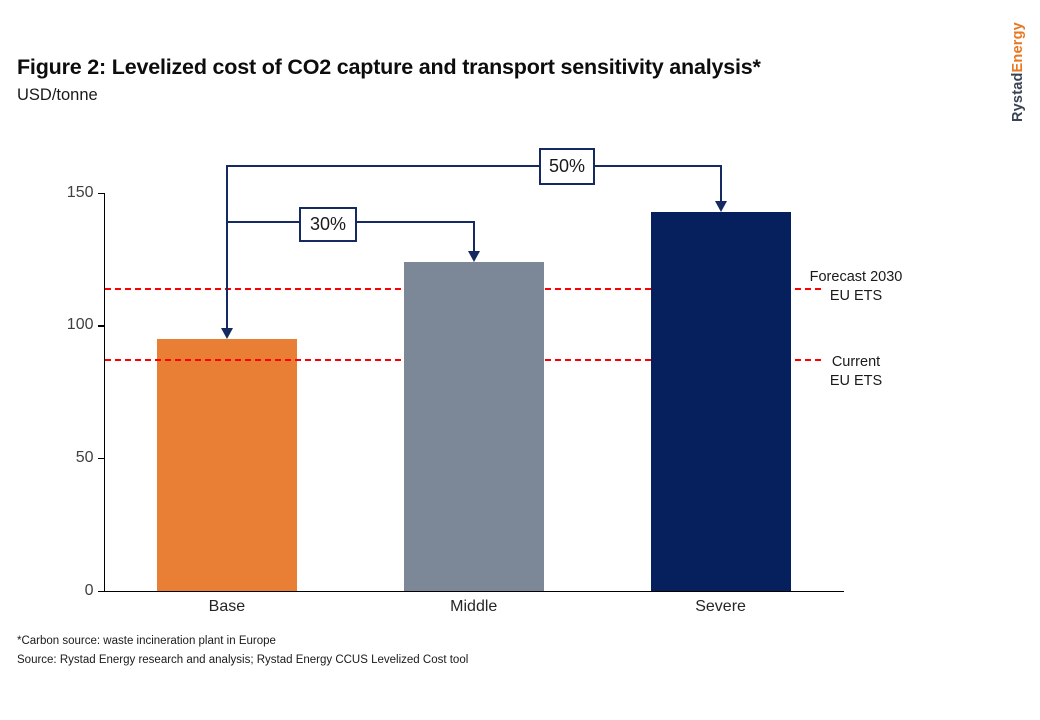 The height and width of the screenshot is (720, 1040). I want to click on category-label-middle: Middle, so click(474, 606).